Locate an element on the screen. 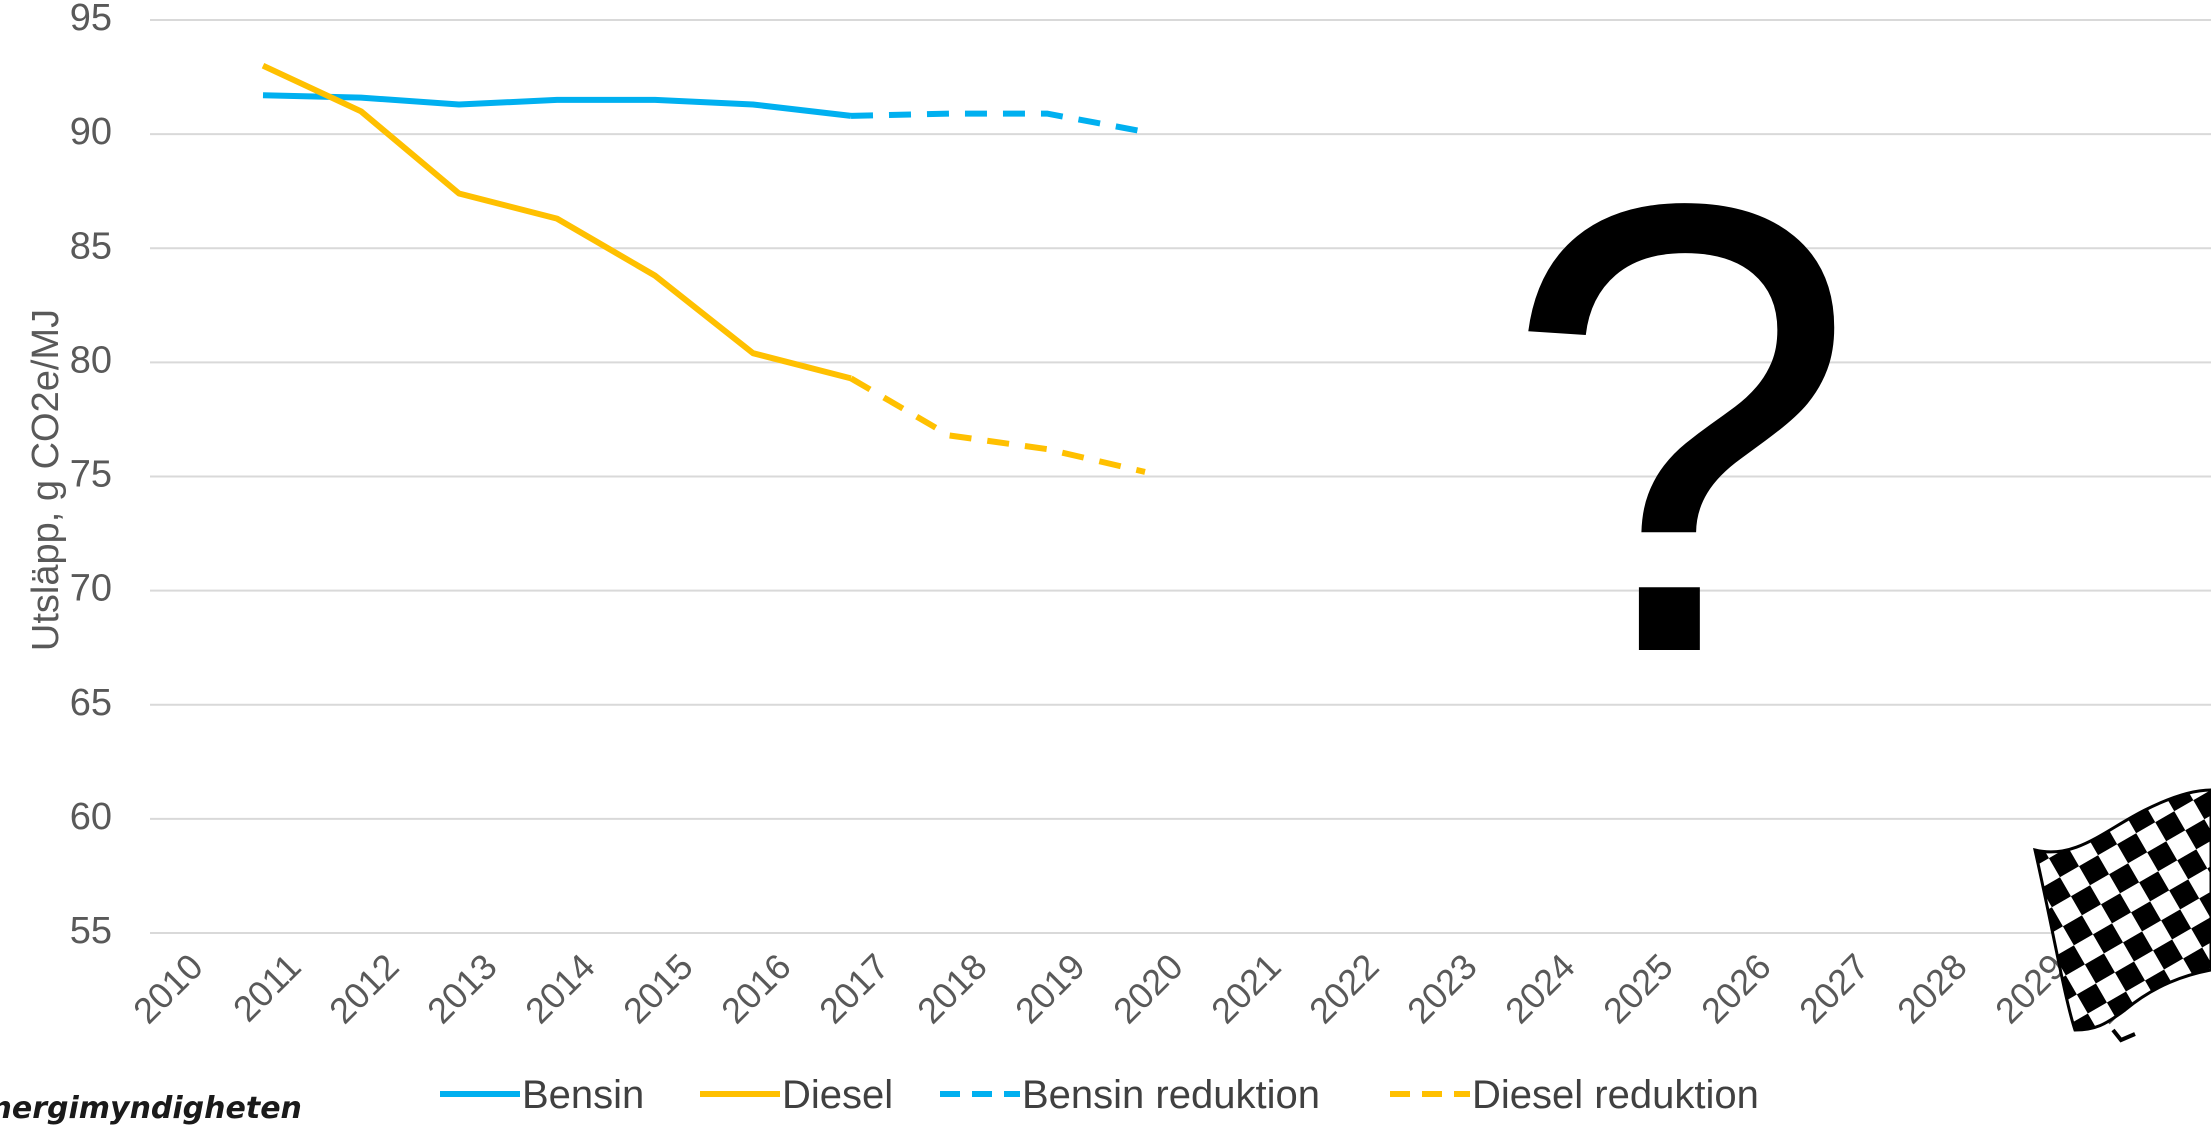  x-tick-label: 2025 is located at coordinates (1638, 989).